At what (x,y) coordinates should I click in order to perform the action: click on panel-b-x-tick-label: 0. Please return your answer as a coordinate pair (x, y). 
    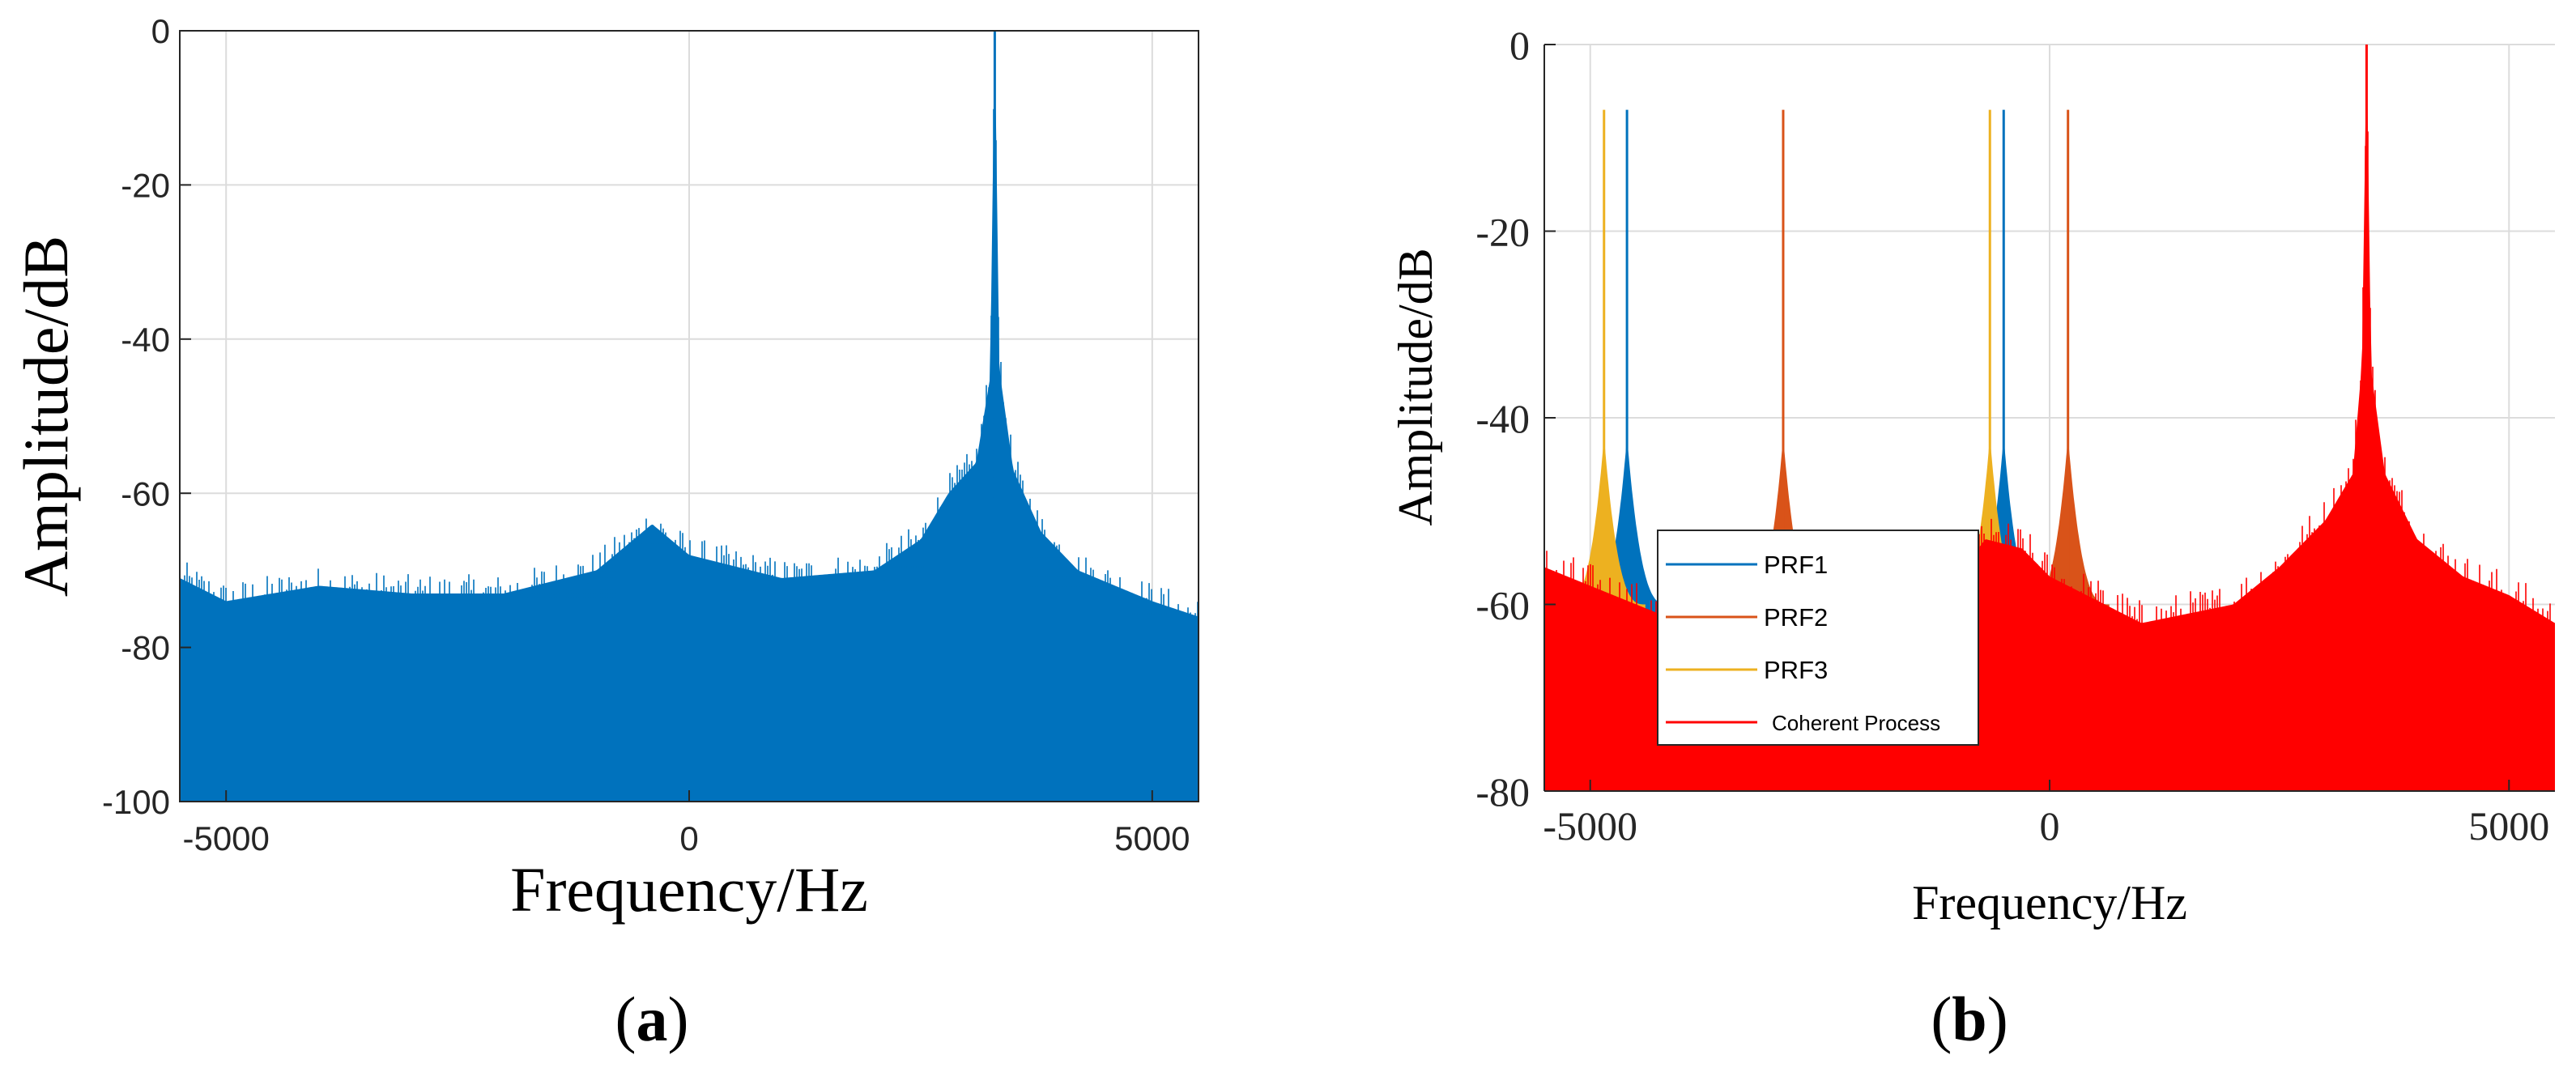
    Looking at the image, I should click on (2050, 826).